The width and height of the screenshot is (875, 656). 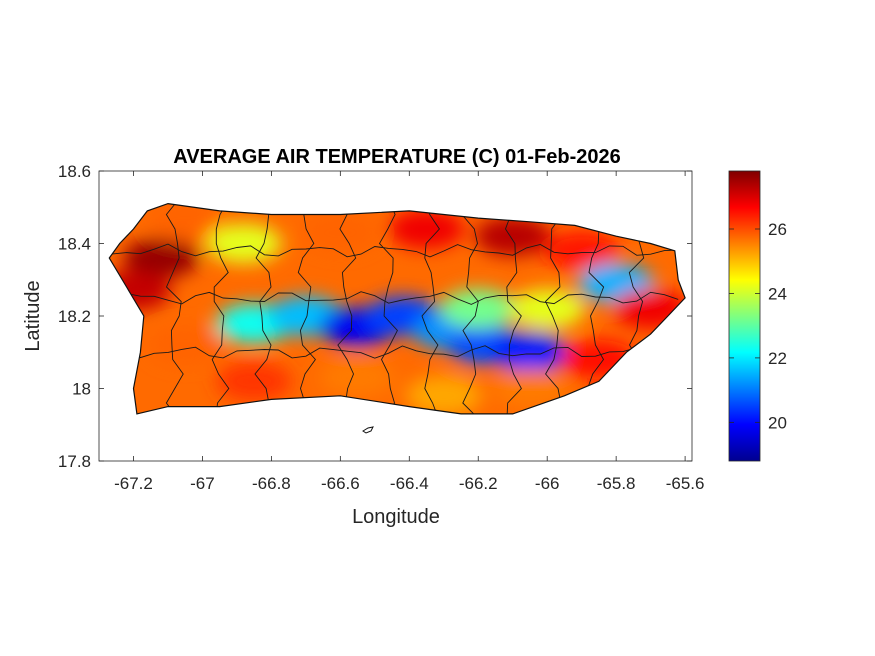 I want to click on colorbar-tick-label: 26, so click(x=777, y=229).